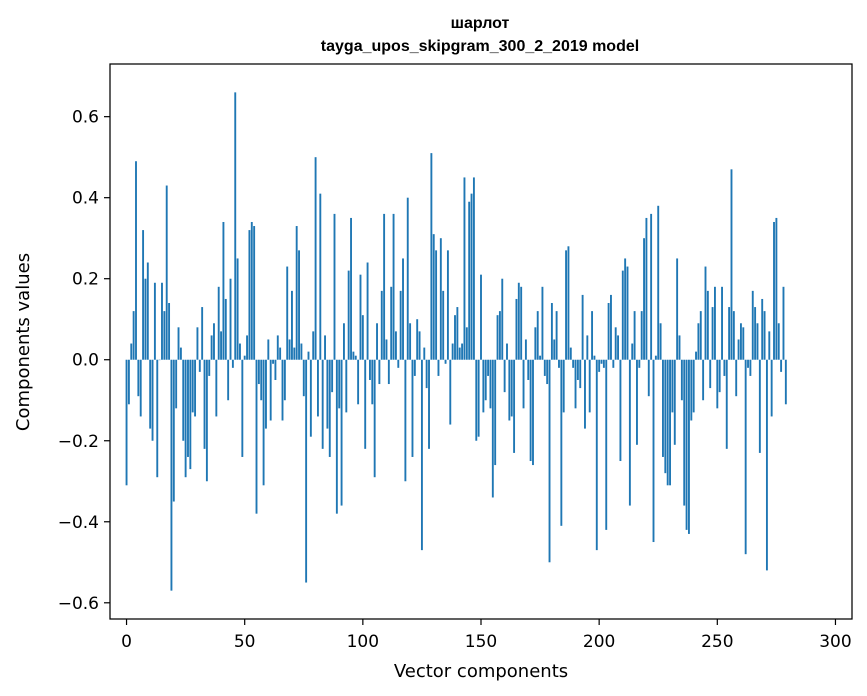 The width and height of the screenshot is (867, 696). I want to click on y-tick-label: −0.6, so click(78, 604).